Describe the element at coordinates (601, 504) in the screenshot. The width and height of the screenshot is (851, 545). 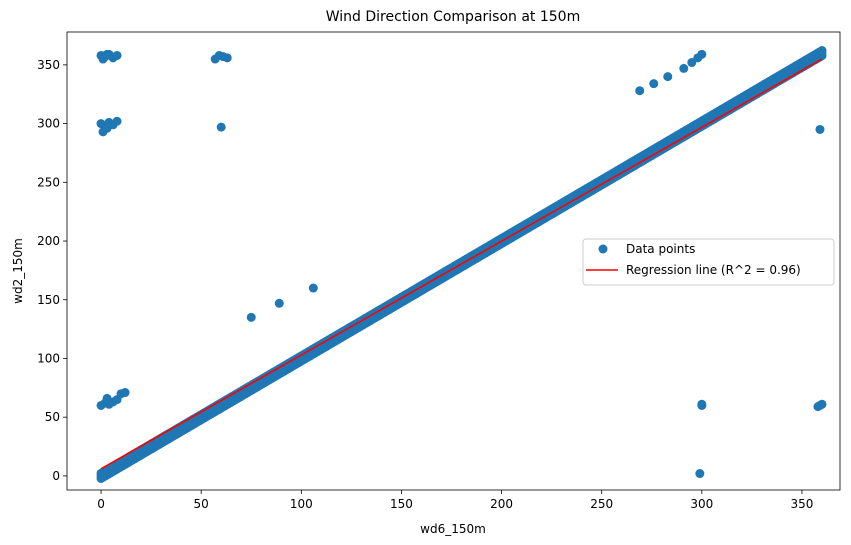
I see `x-tick-label: 250` at that location.